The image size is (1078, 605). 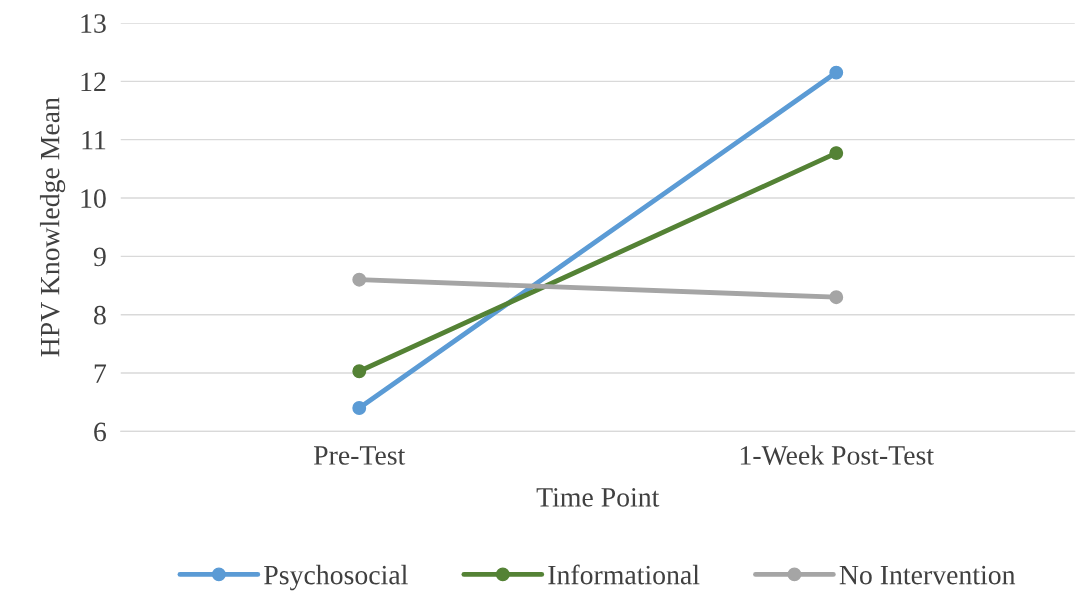 I want to click on x-tick-label: 1-Week Post-Test, so click(x=837, y=455).